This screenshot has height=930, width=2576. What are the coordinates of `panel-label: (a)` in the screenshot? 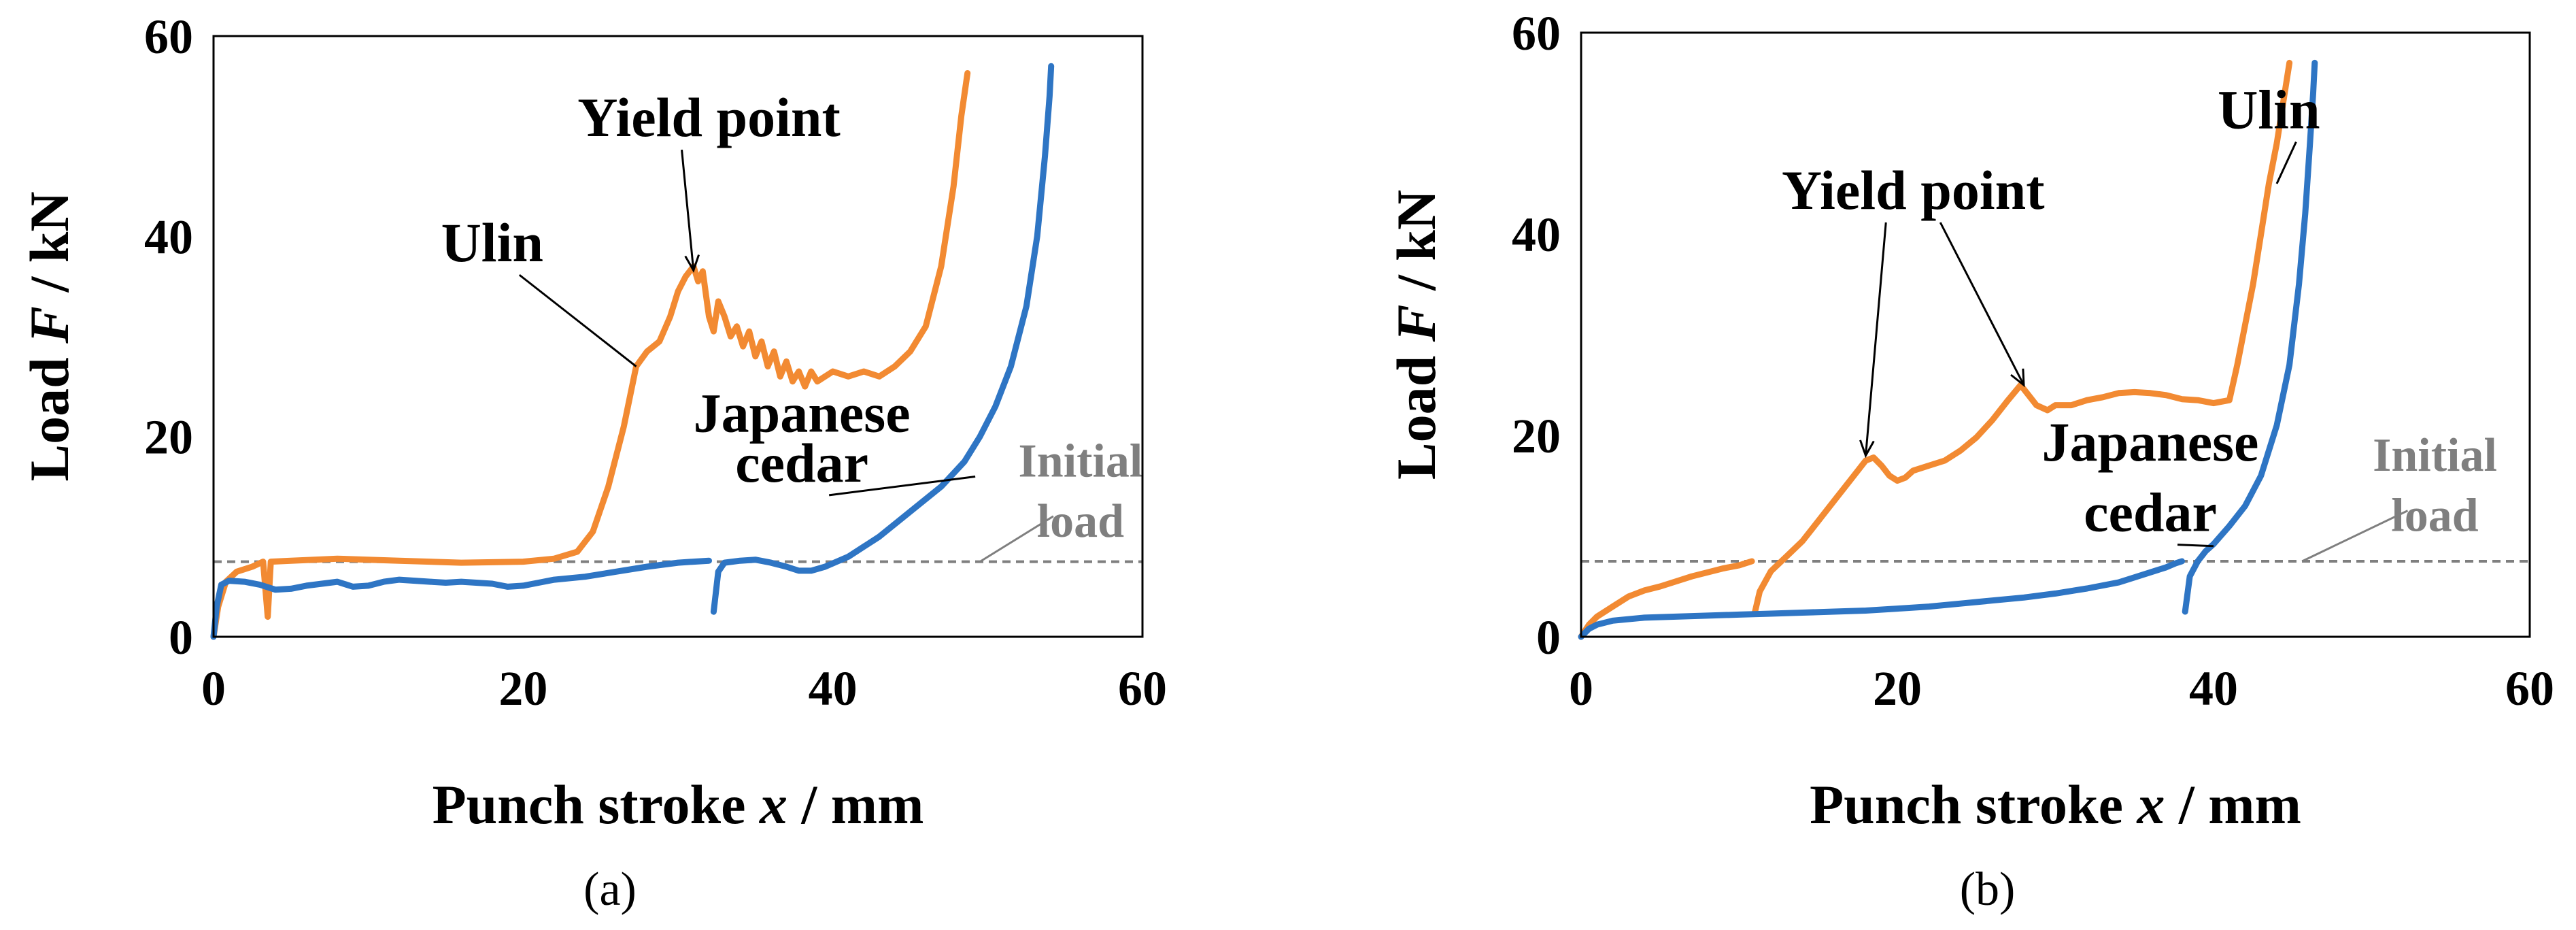 It's located at (610, 889).